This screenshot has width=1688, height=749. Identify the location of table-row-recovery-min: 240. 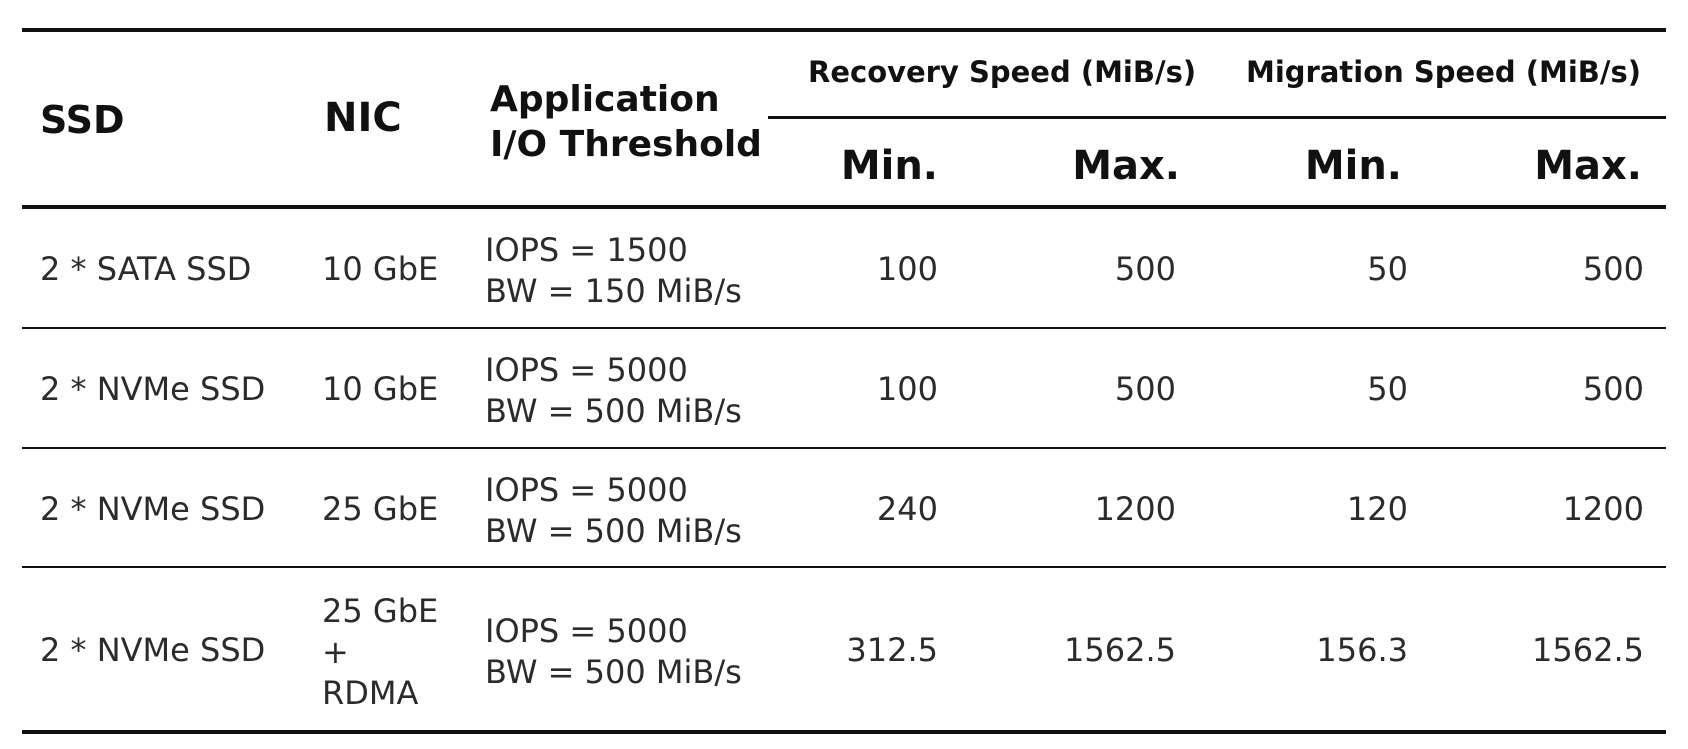
(907, 509).